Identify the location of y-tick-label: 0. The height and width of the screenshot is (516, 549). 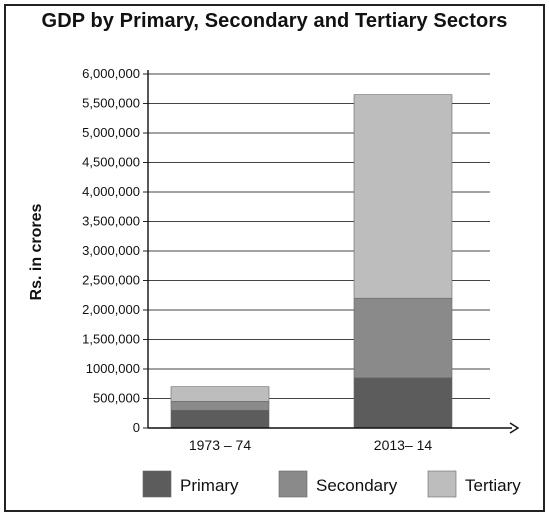
(136, 427).